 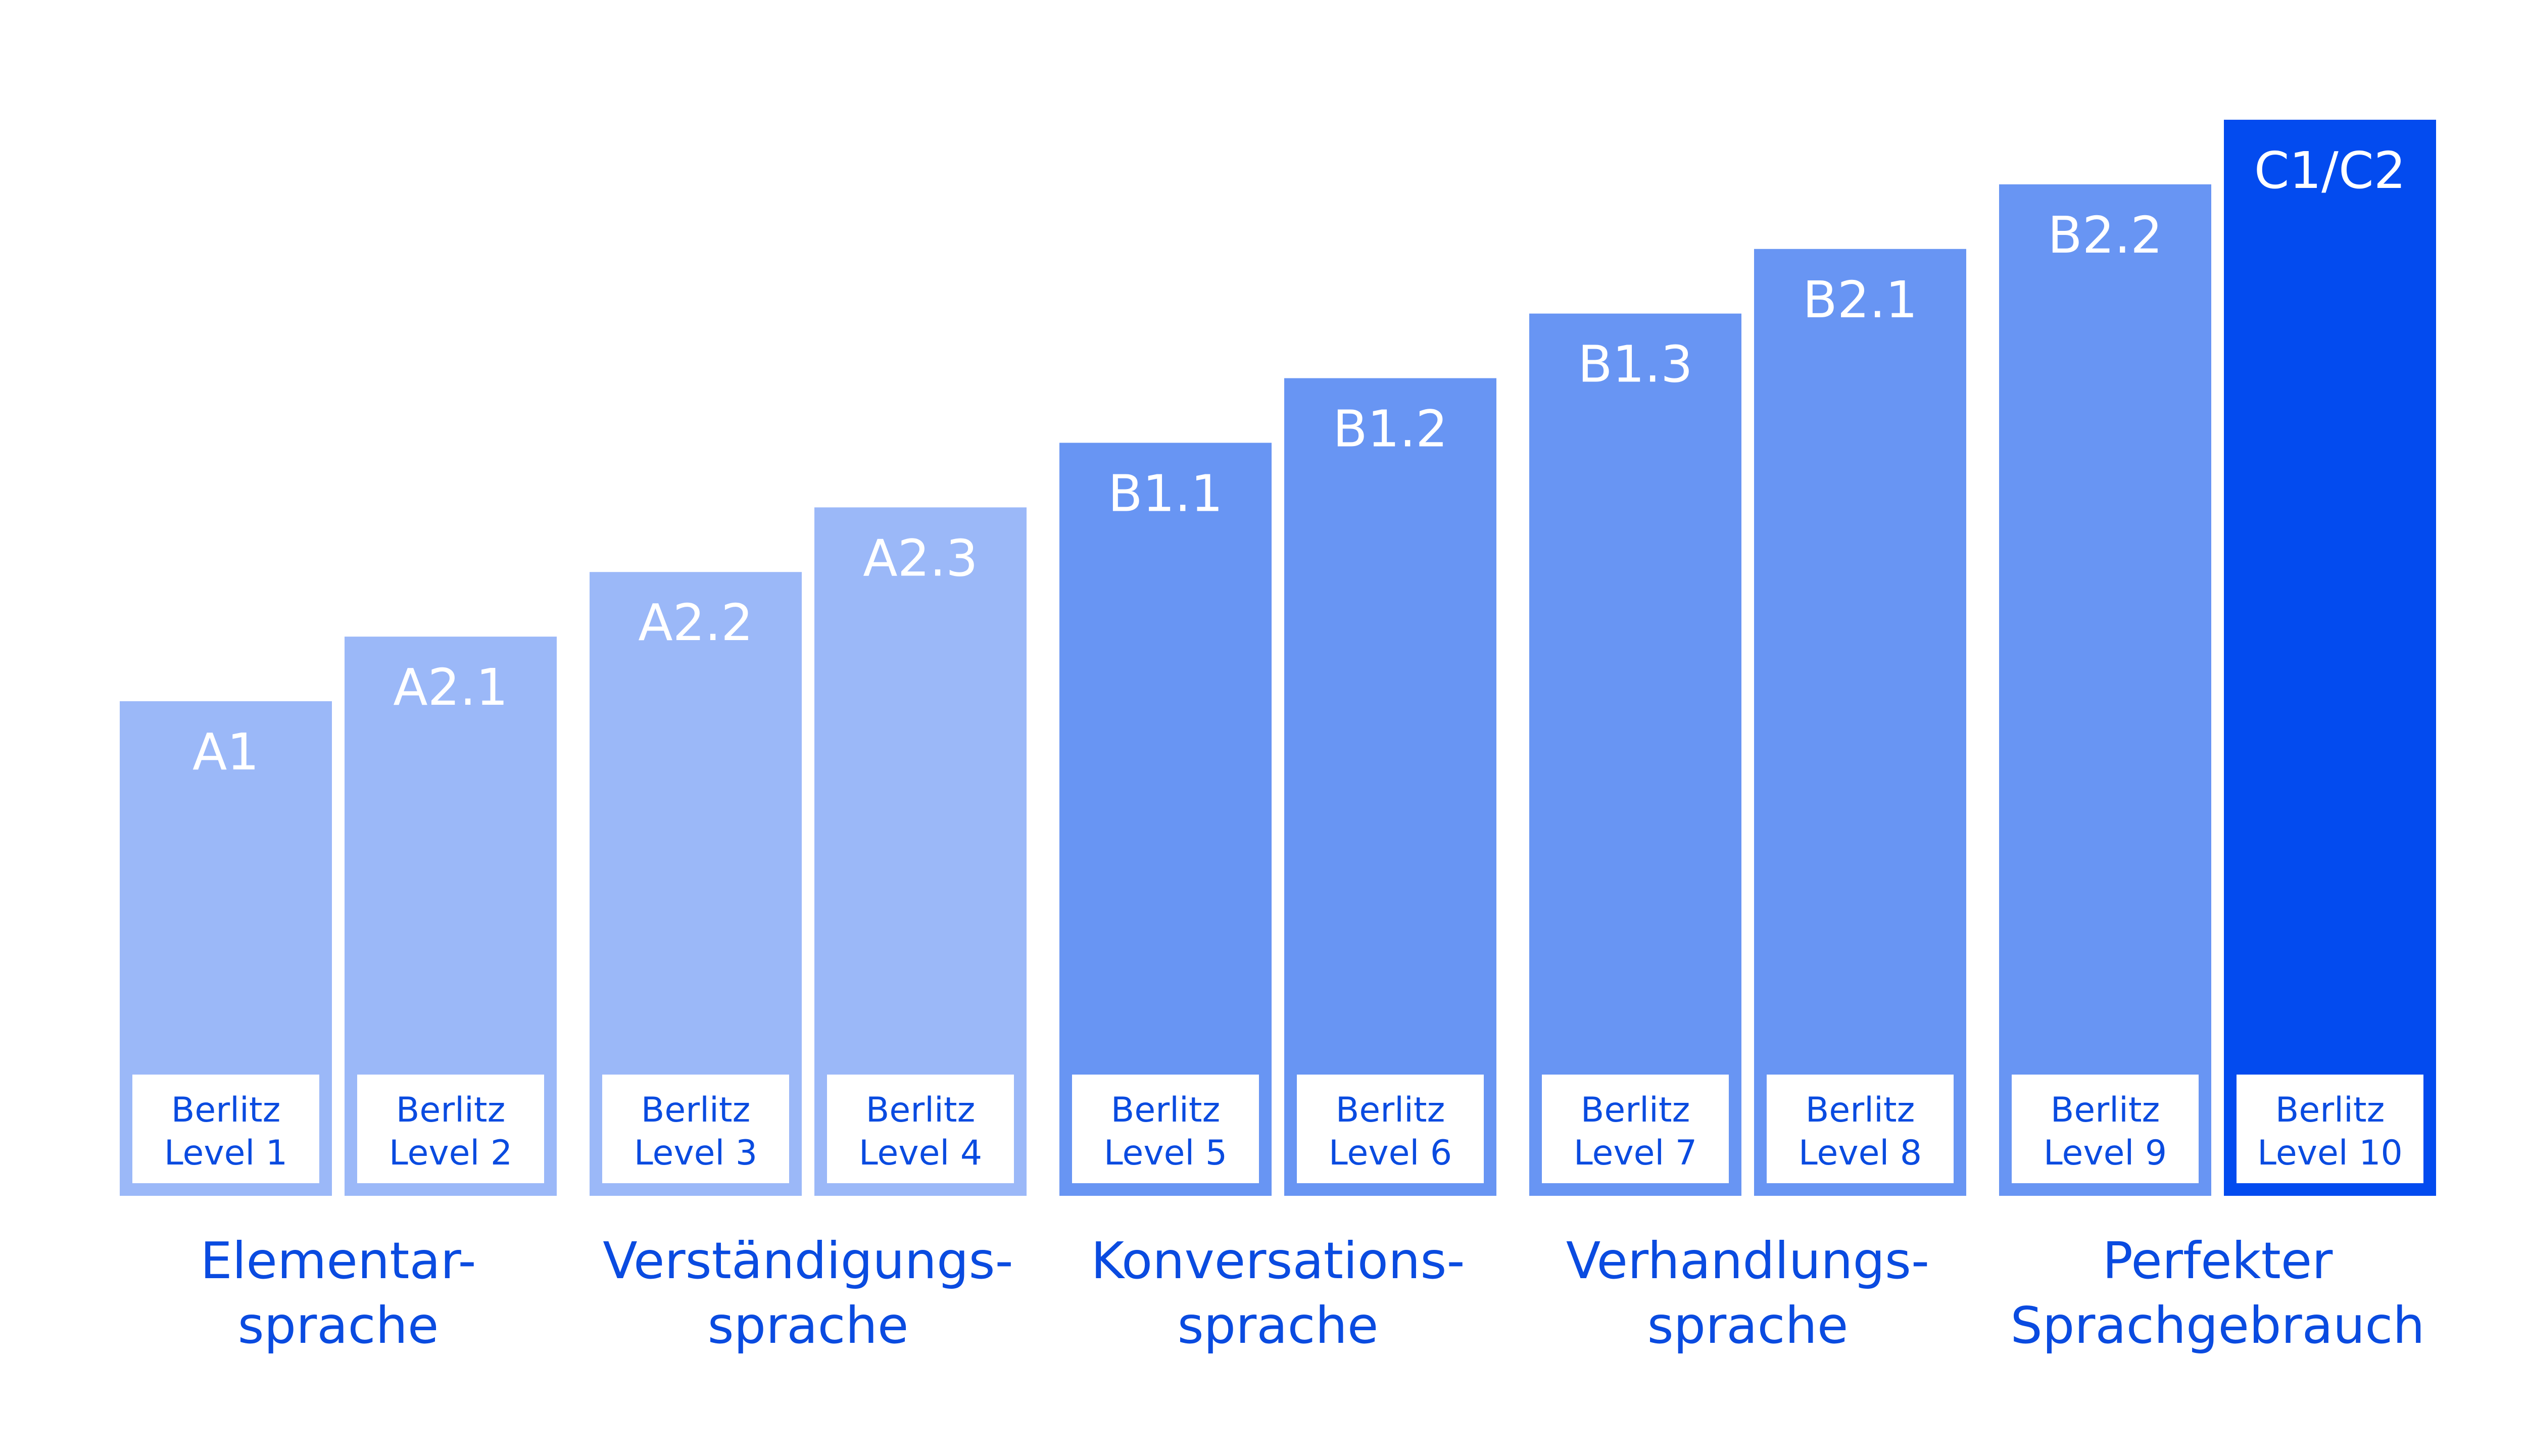 What do you see at coordinates (2217, 1325) in the screenshot?
I see `group-label-5-line2: Sprachgebrauch` at bounding box center [2217, 1325].